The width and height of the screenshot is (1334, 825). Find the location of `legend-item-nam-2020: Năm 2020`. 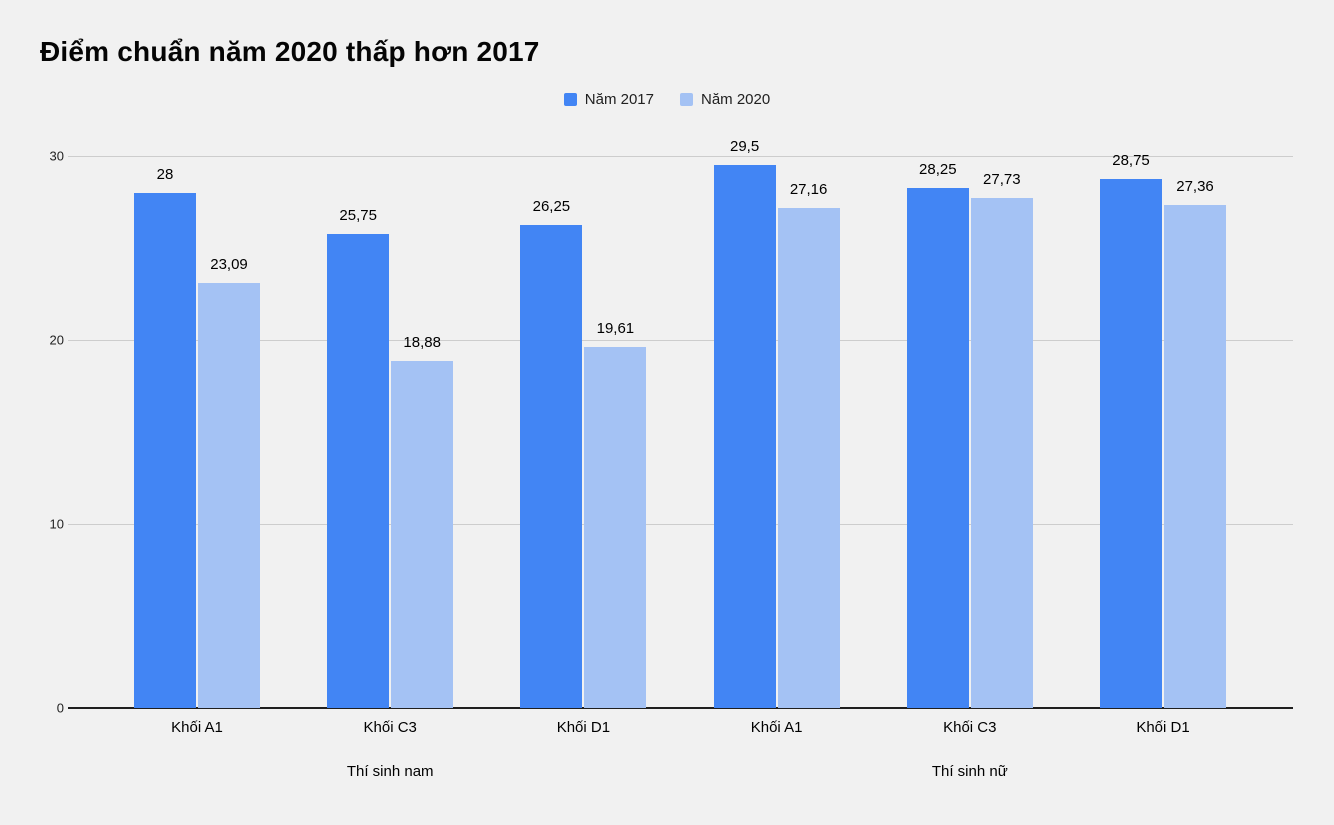

legend-item-nam-2020: Năm 2020 is located at coordinates (725, 99).